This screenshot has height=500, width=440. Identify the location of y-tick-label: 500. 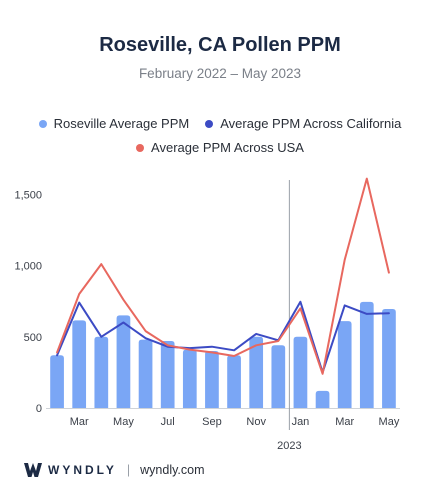
(33, 338).